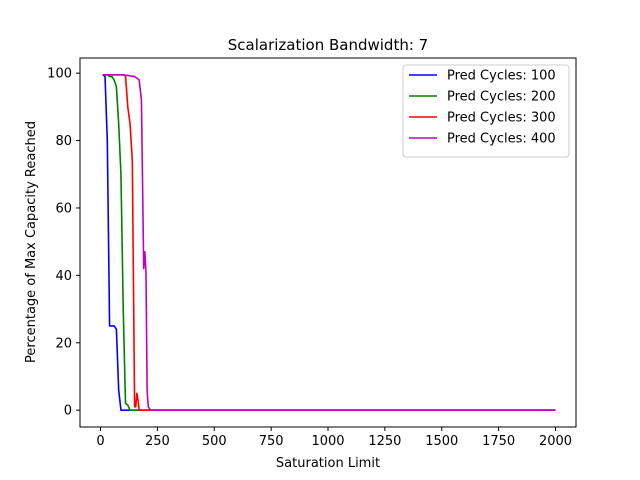  I want to click on x-tick-label: 250, so click(157, 441).